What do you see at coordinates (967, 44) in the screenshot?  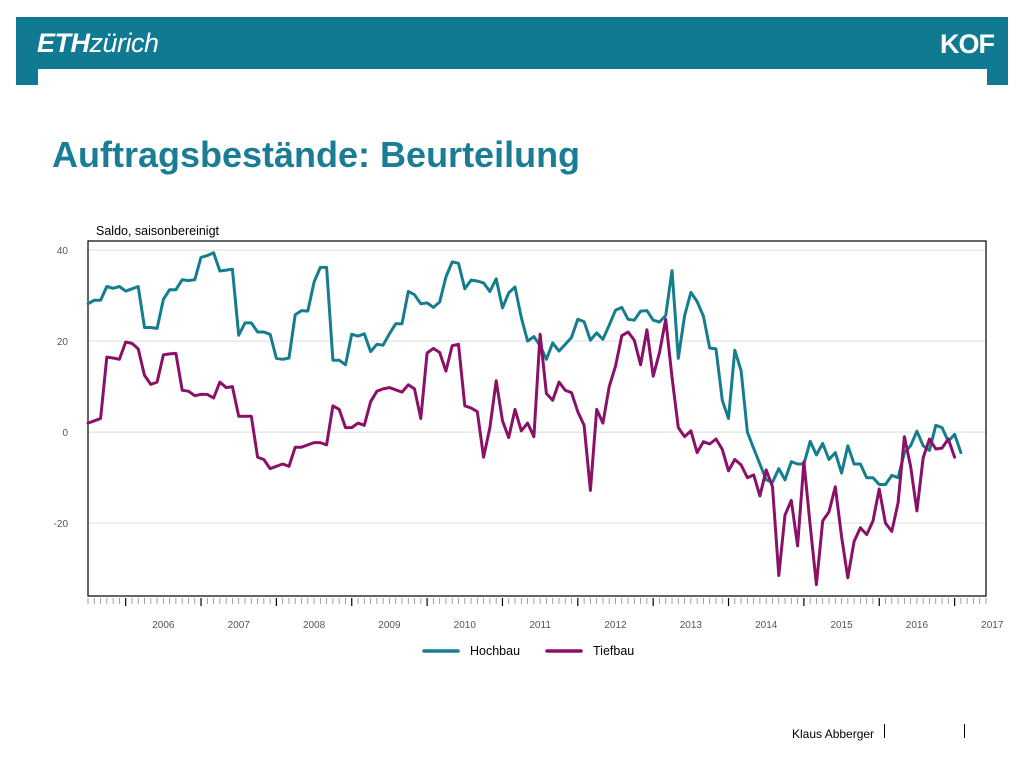 I see `kof-logo: KOF` at bounding box center [967, 44].